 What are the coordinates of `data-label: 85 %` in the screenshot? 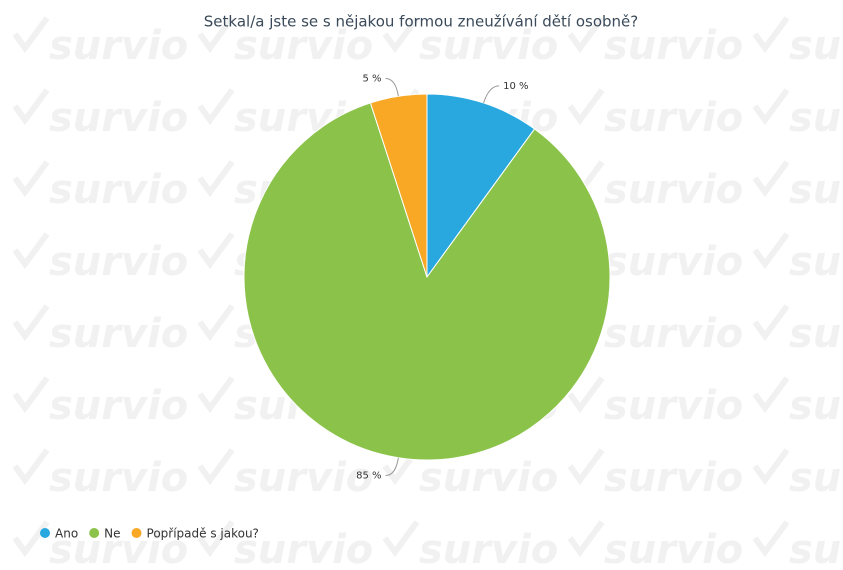 It's located at (368, 476).